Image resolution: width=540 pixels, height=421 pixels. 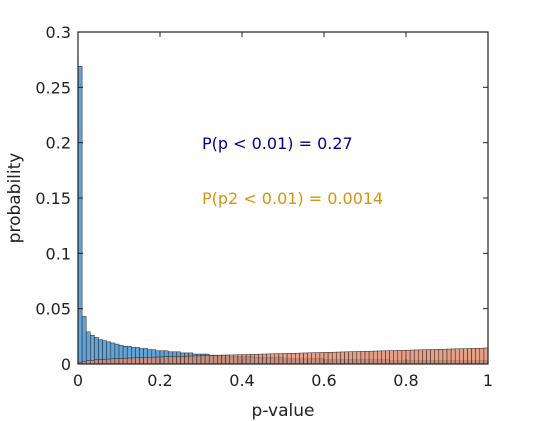 I want to click on y-tick-label: 0.15, so click(x=53, y=198).